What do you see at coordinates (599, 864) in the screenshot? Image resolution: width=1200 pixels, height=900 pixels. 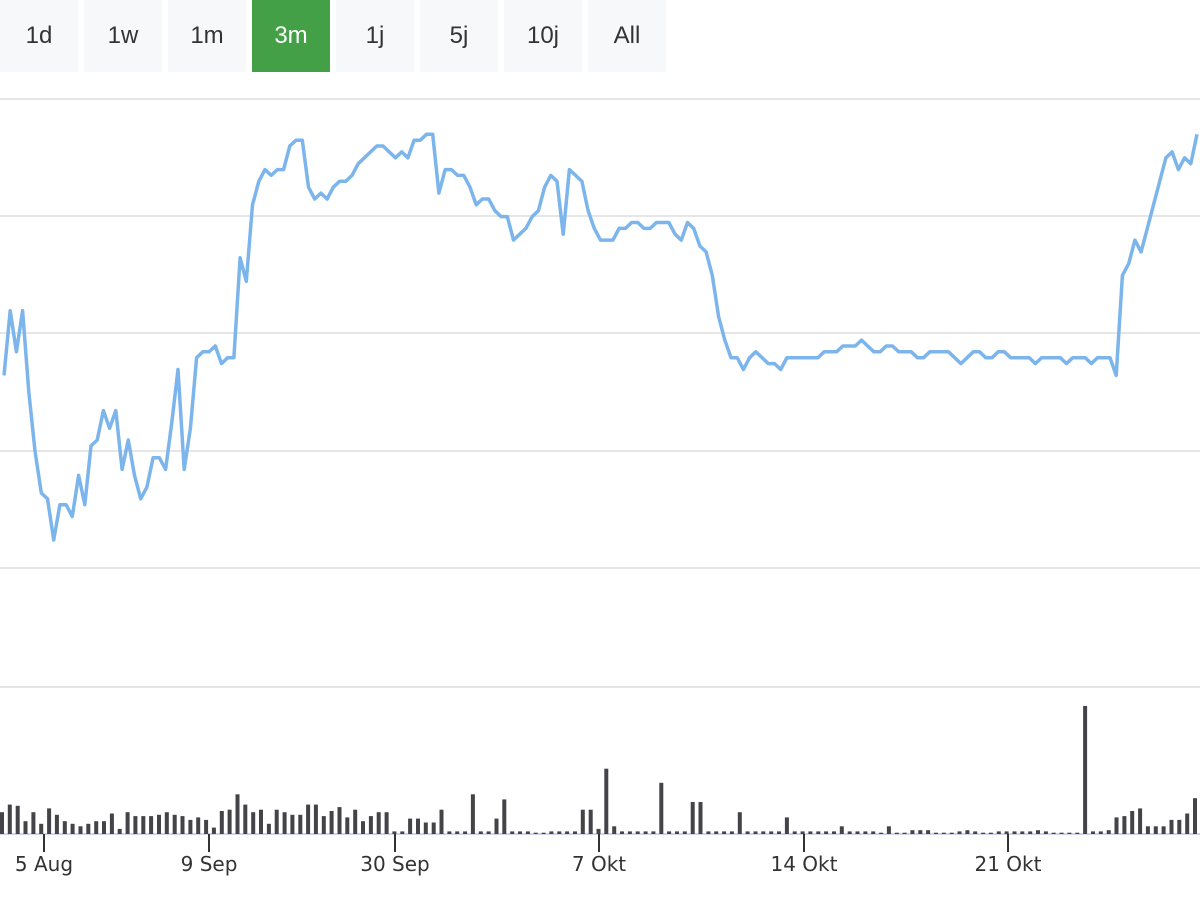 I see `x-tick-label: 7 Okt` at bounding box center [599, 864].